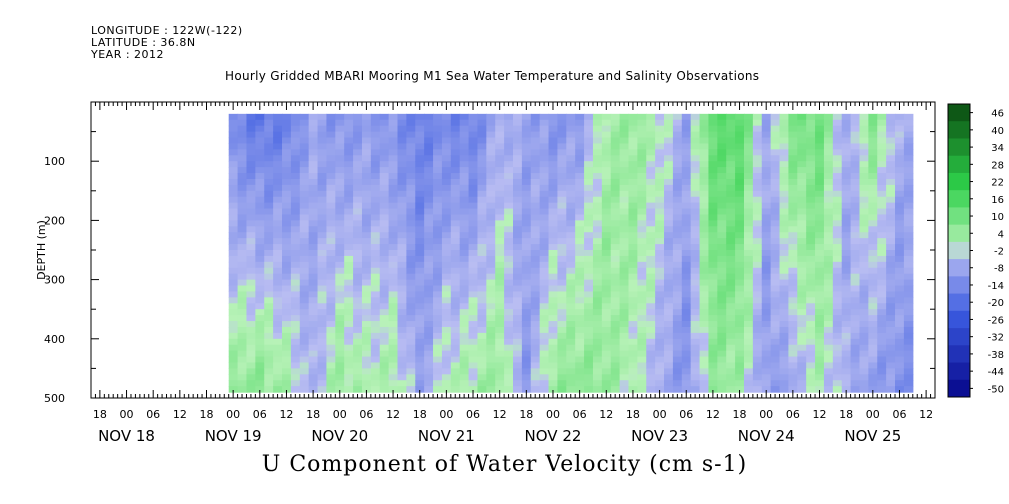 This screenshot has width=1009, height=504. I want to click on x-hour-label: 00, so click(446, 414).